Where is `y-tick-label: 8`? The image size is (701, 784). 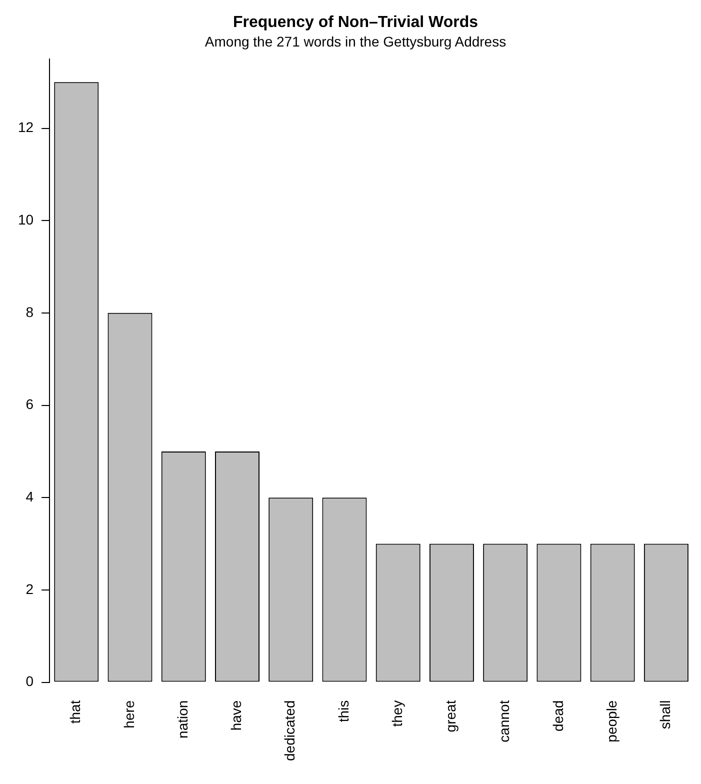
y-tick-label: 8 is located at coordinates (30, 312).